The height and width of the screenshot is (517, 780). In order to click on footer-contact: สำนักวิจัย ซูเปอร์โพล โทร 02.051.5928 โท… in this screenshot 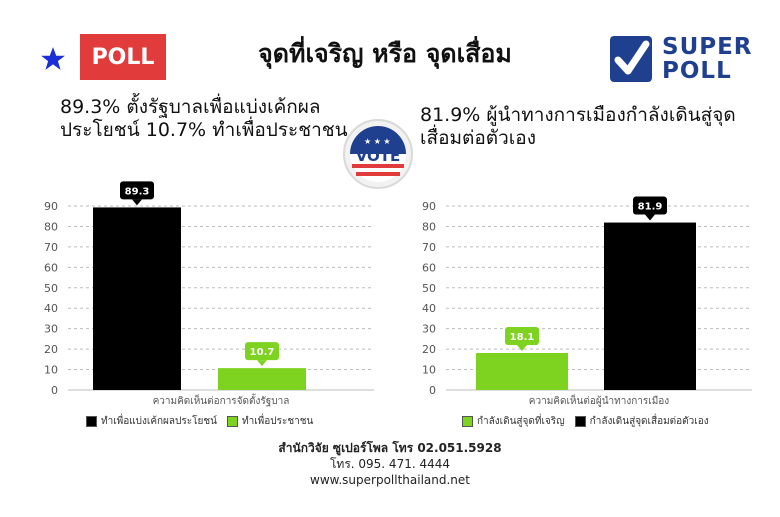, I will do `click(390, 464)`.